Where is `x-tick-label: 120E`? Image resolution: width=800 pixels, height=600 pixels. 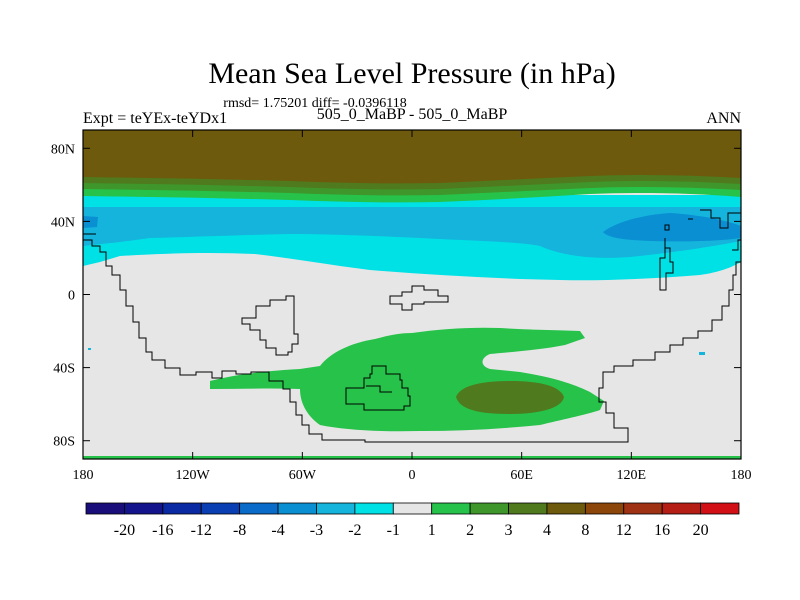 x-tick-label: 120E is located at coordinates (632, 475).